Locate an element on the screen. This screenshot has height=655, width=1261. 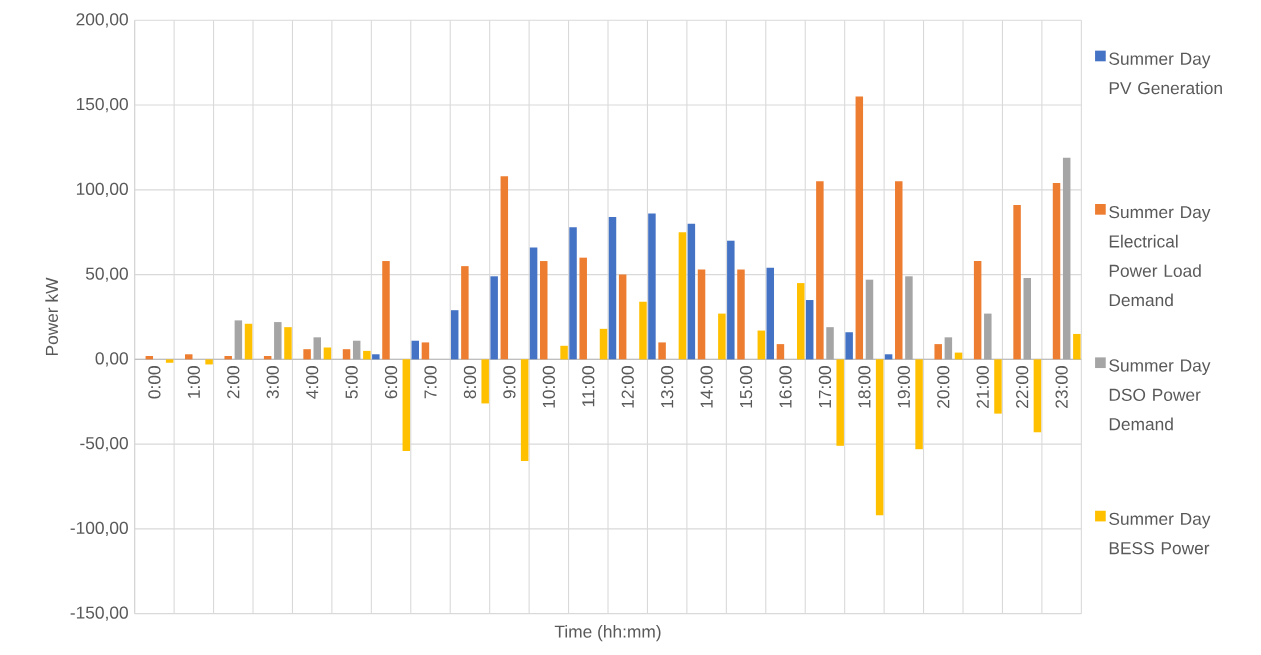
x-tick-label: 14:00 is located at coordinates (706, 387).